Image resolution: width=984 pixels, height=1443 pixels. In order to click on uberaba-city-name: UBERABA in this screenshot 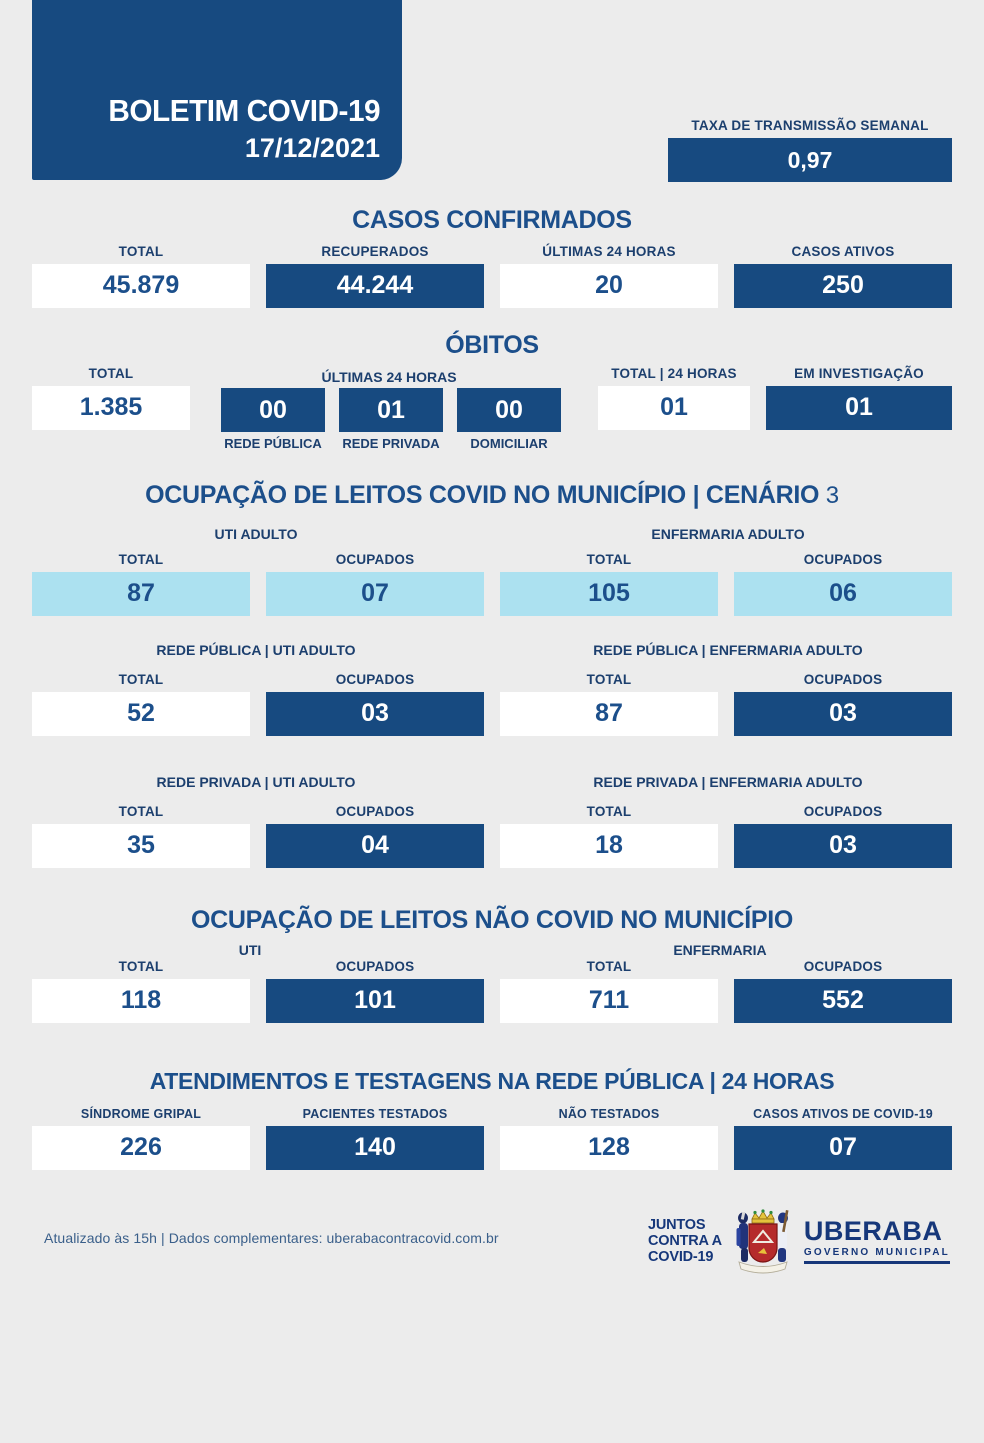, I will do `click(873, 1231)`.